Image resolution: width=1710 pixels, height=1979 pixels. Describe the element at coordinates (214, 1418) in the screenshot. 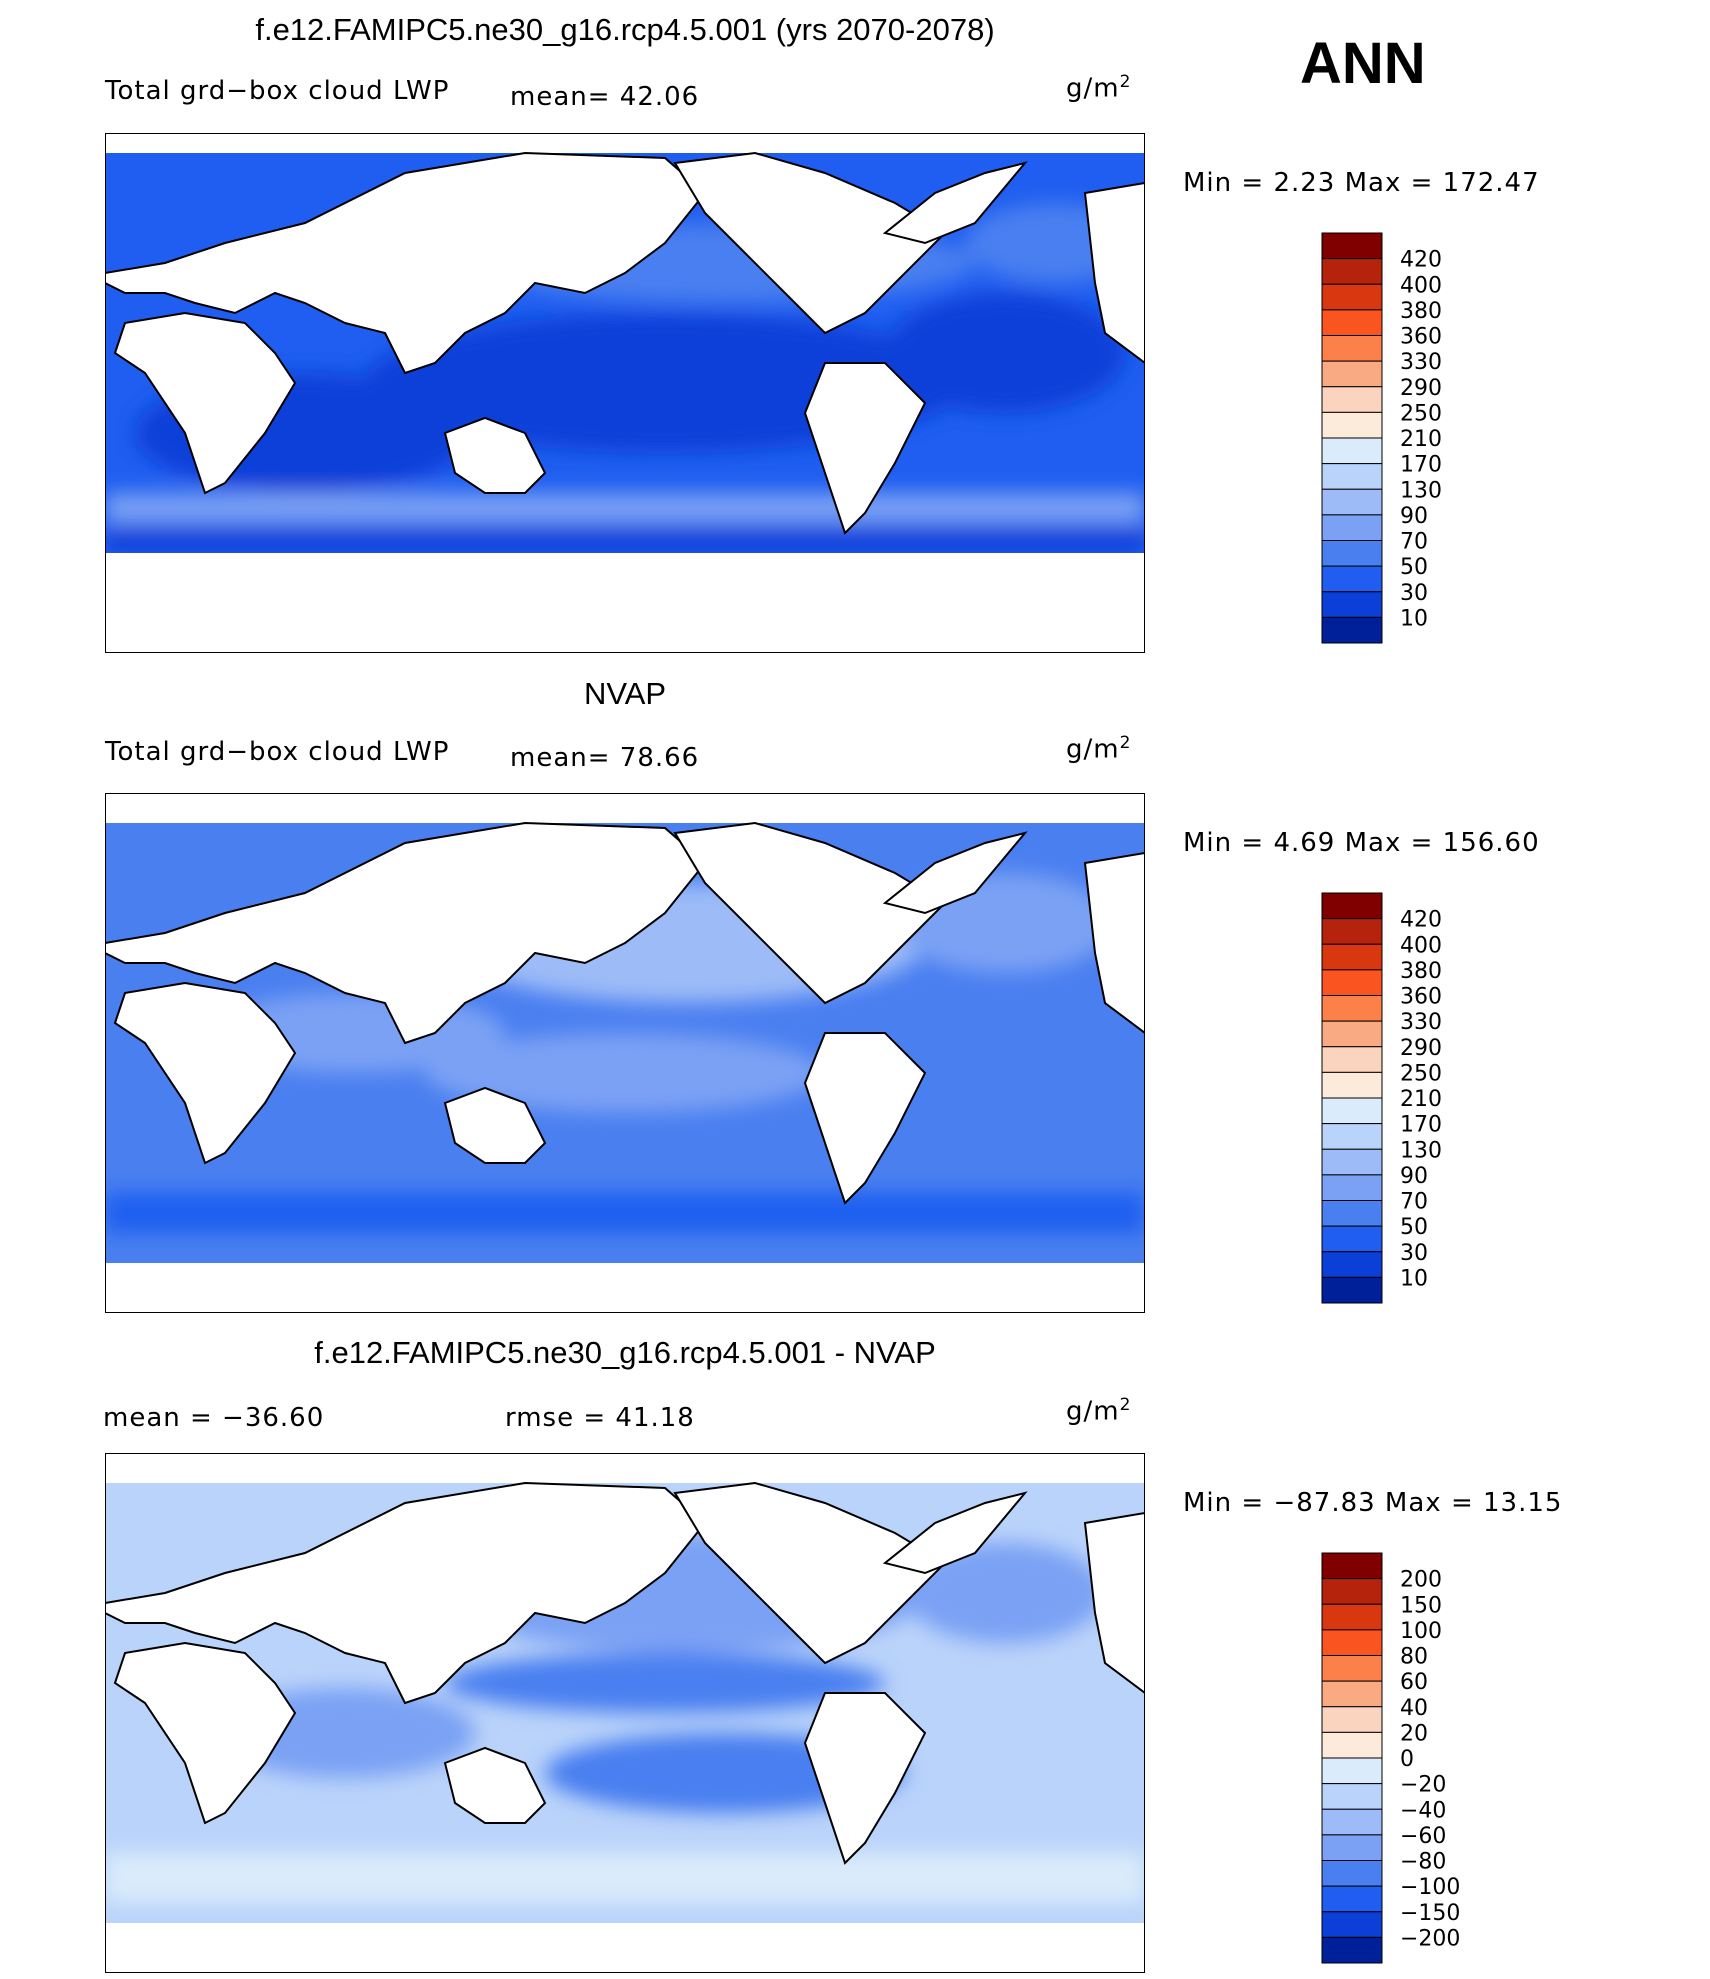

I see `panel-3-mean-label: mean = −36.60` at that location.